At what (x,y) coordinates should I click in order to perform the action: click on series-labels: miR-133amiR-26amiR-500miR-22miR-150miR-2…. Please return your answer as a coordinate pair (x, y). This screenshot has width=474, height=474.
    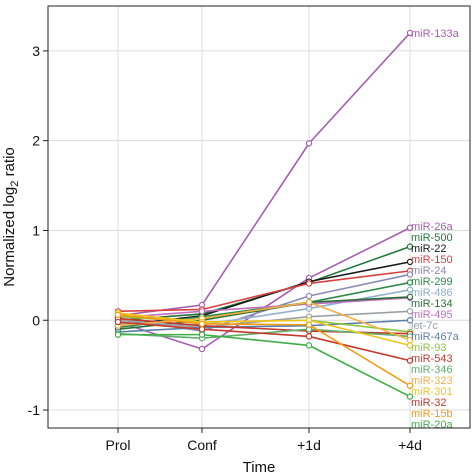
    Looking at the image, I should click on (435, 229).